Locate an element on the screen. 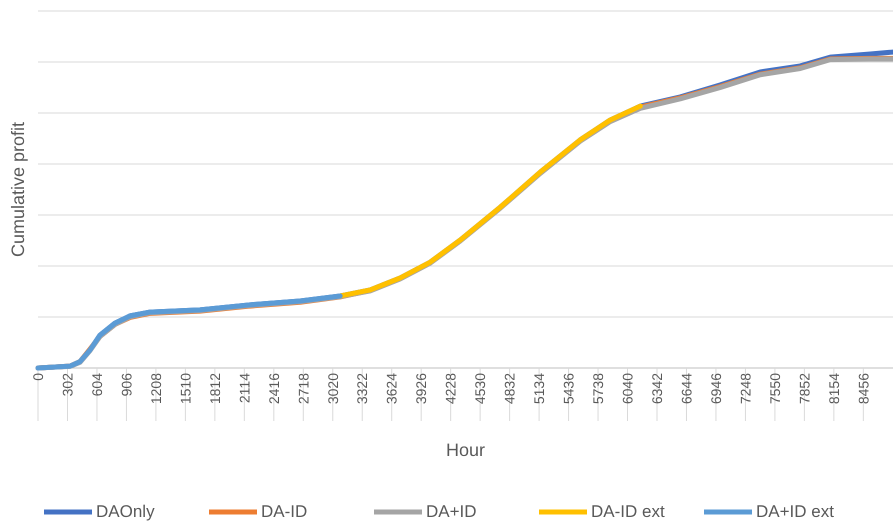  x-tick-label: 1812 is located at coordinates (214, 388).